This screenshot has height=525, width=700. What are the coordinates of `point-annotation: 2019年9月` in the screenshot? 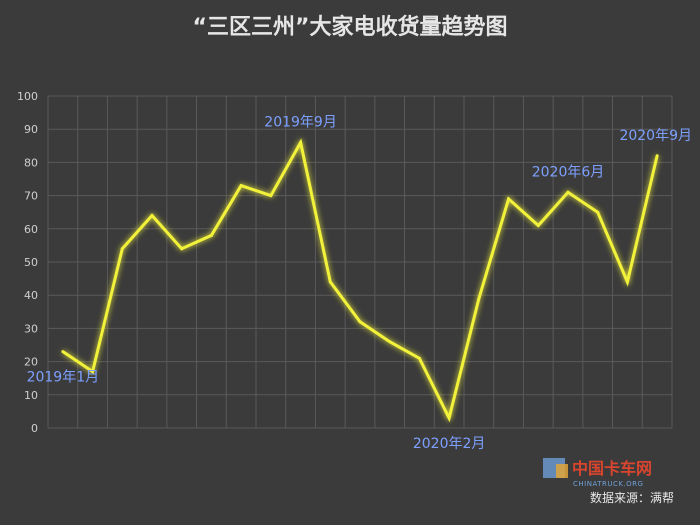 It's located at (300, 122).